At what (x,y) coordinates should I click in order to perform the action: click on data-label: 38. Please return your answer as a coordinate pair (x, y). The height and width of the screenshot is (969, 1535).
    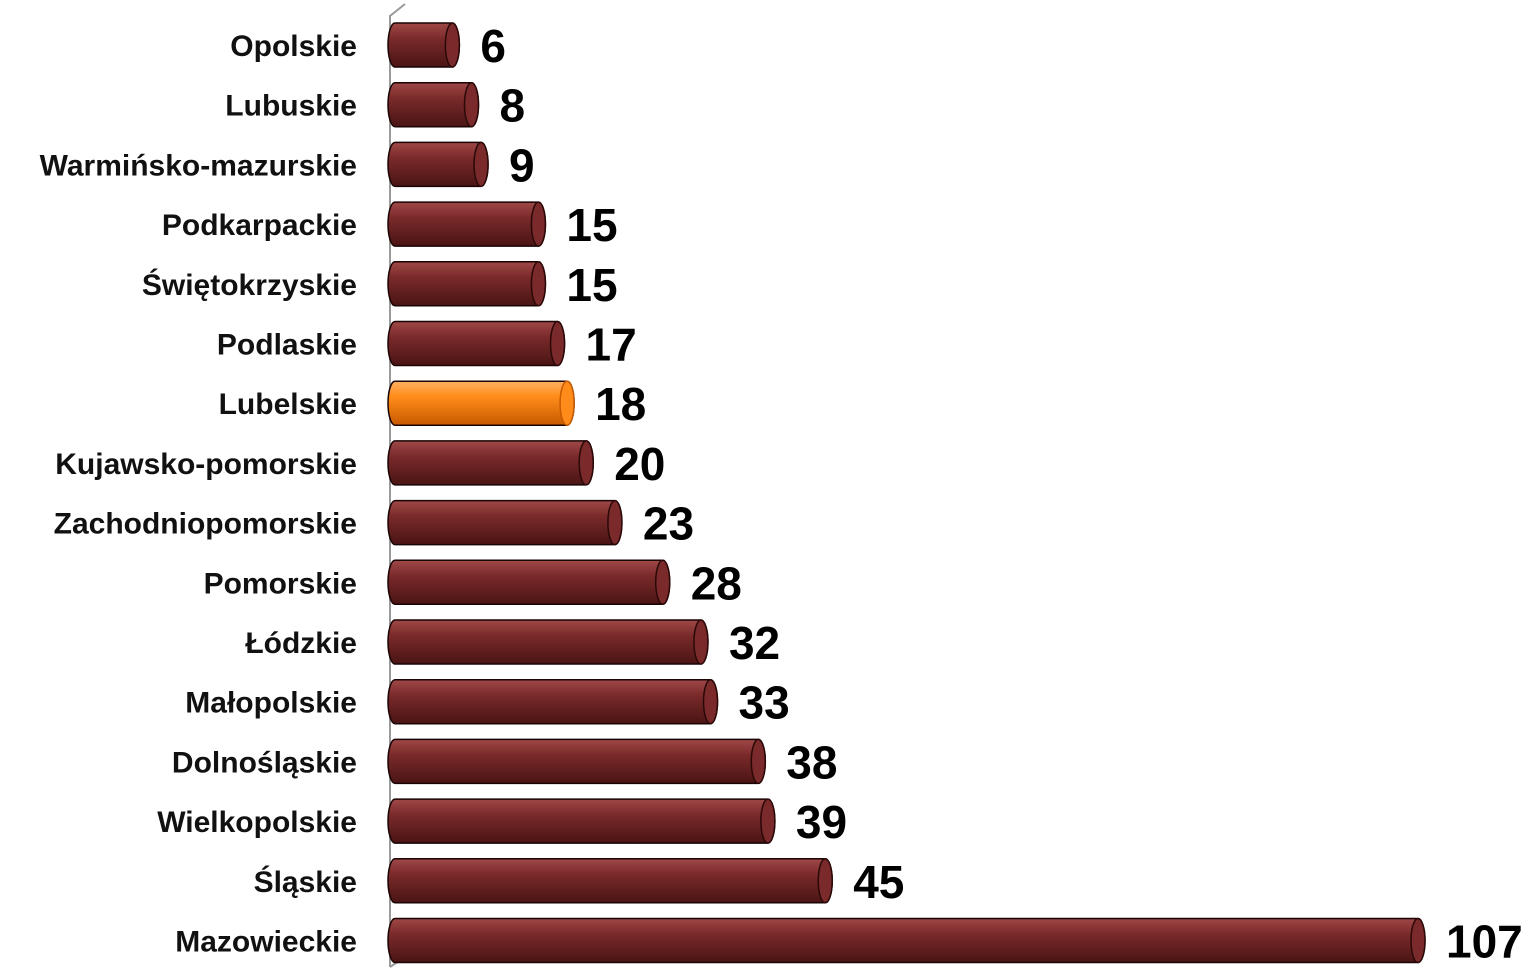
    Looking at the image, I should click on (811, 762).